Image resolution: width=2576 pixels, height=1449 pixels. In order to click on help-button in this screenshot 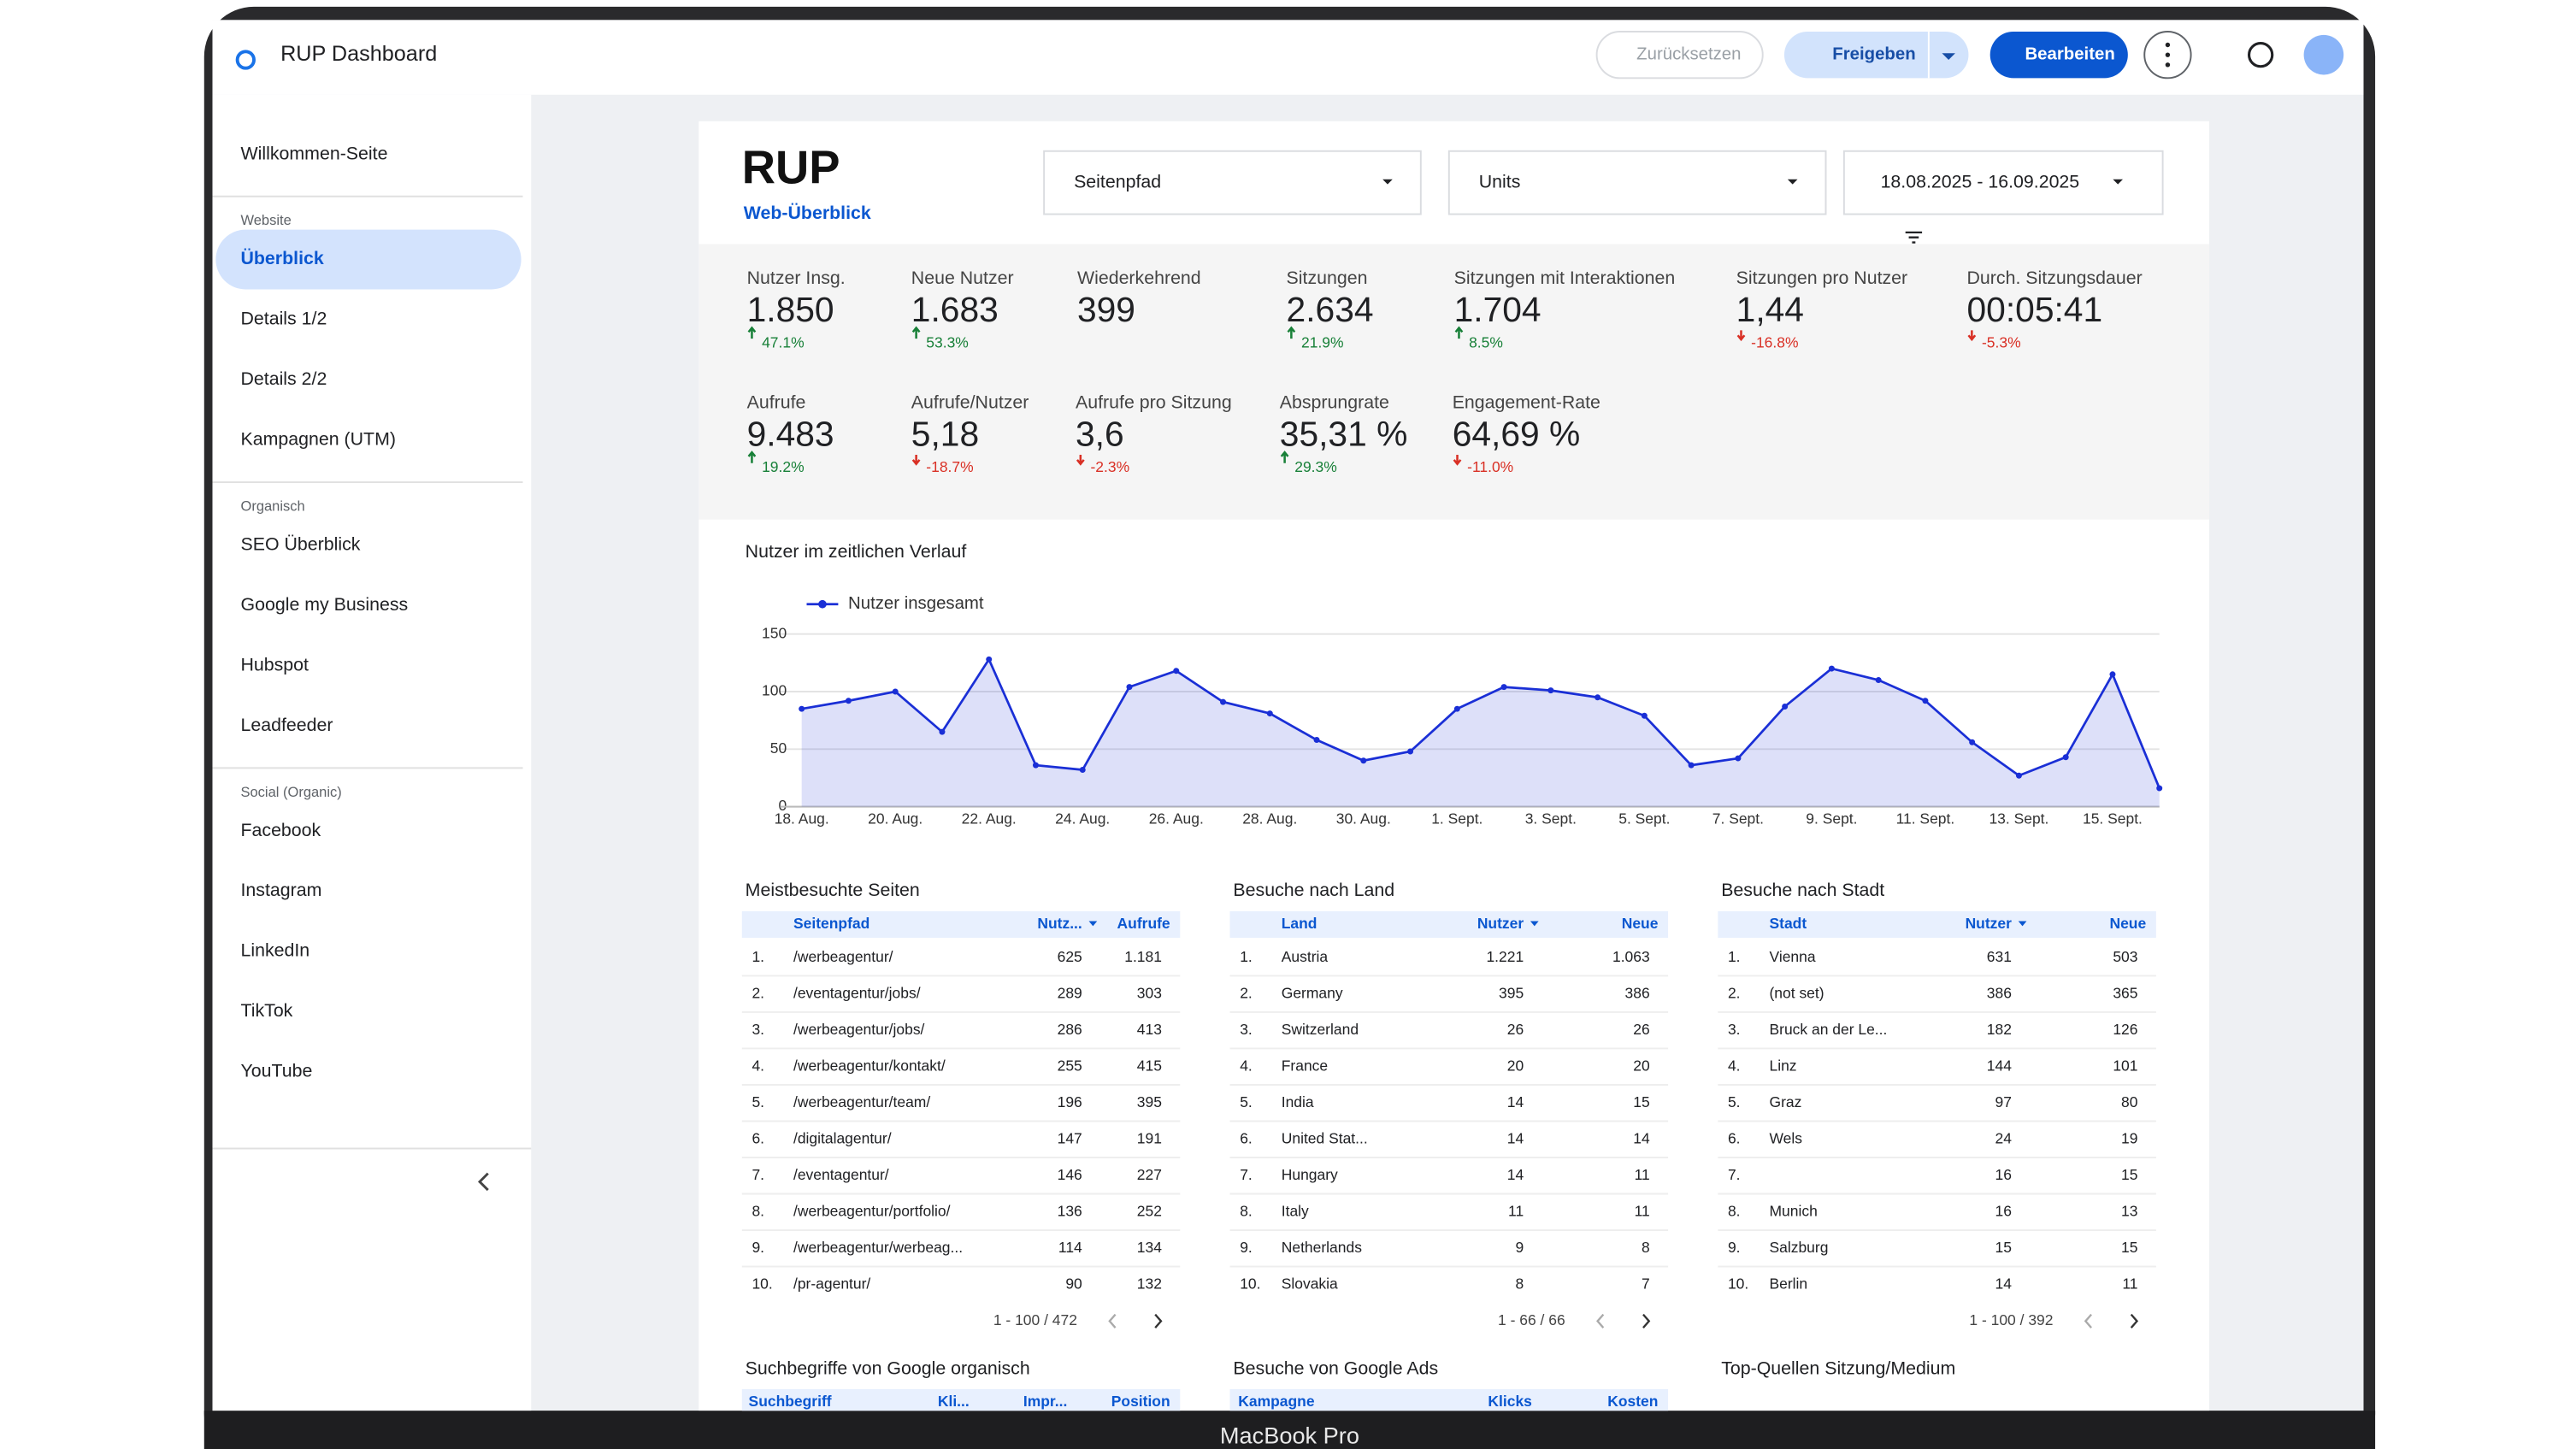, I will do `click(2260, 55)`.